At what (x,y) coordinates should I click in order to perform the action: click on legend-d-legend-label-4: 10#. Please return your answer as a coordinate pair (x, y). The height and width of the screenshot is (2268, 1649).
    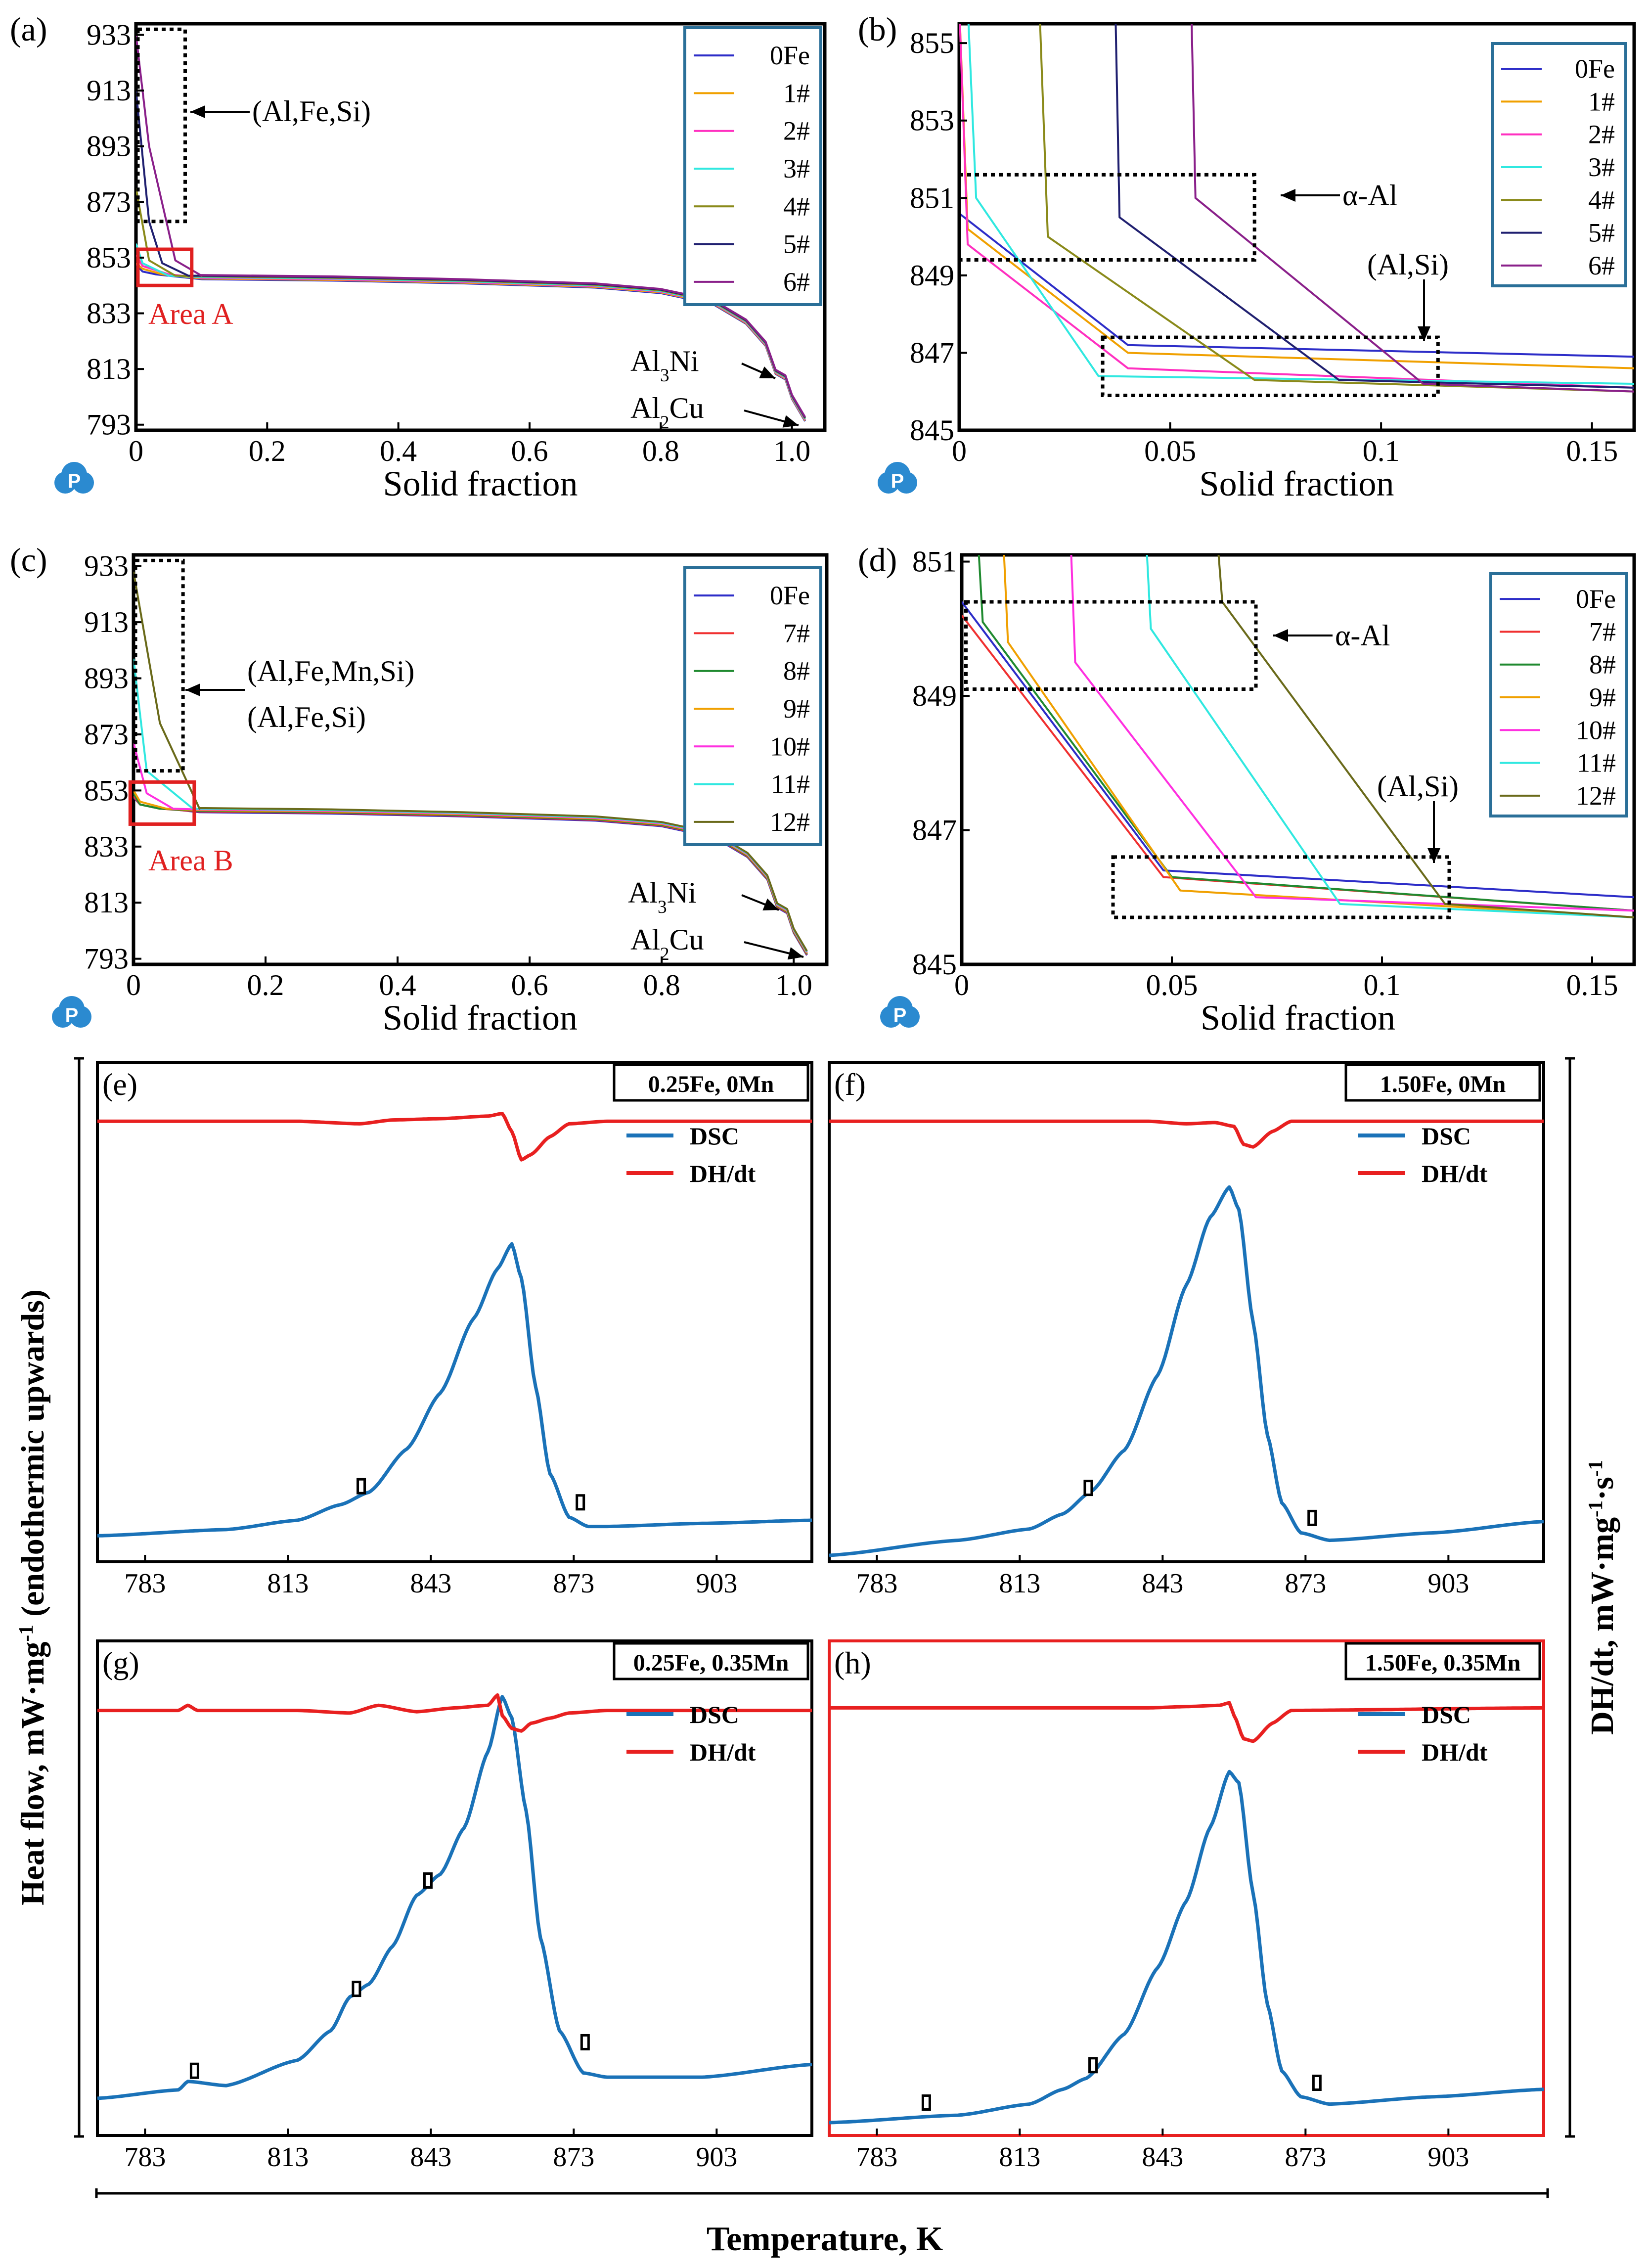
    Looking at the image, I should click on (1596, 730).